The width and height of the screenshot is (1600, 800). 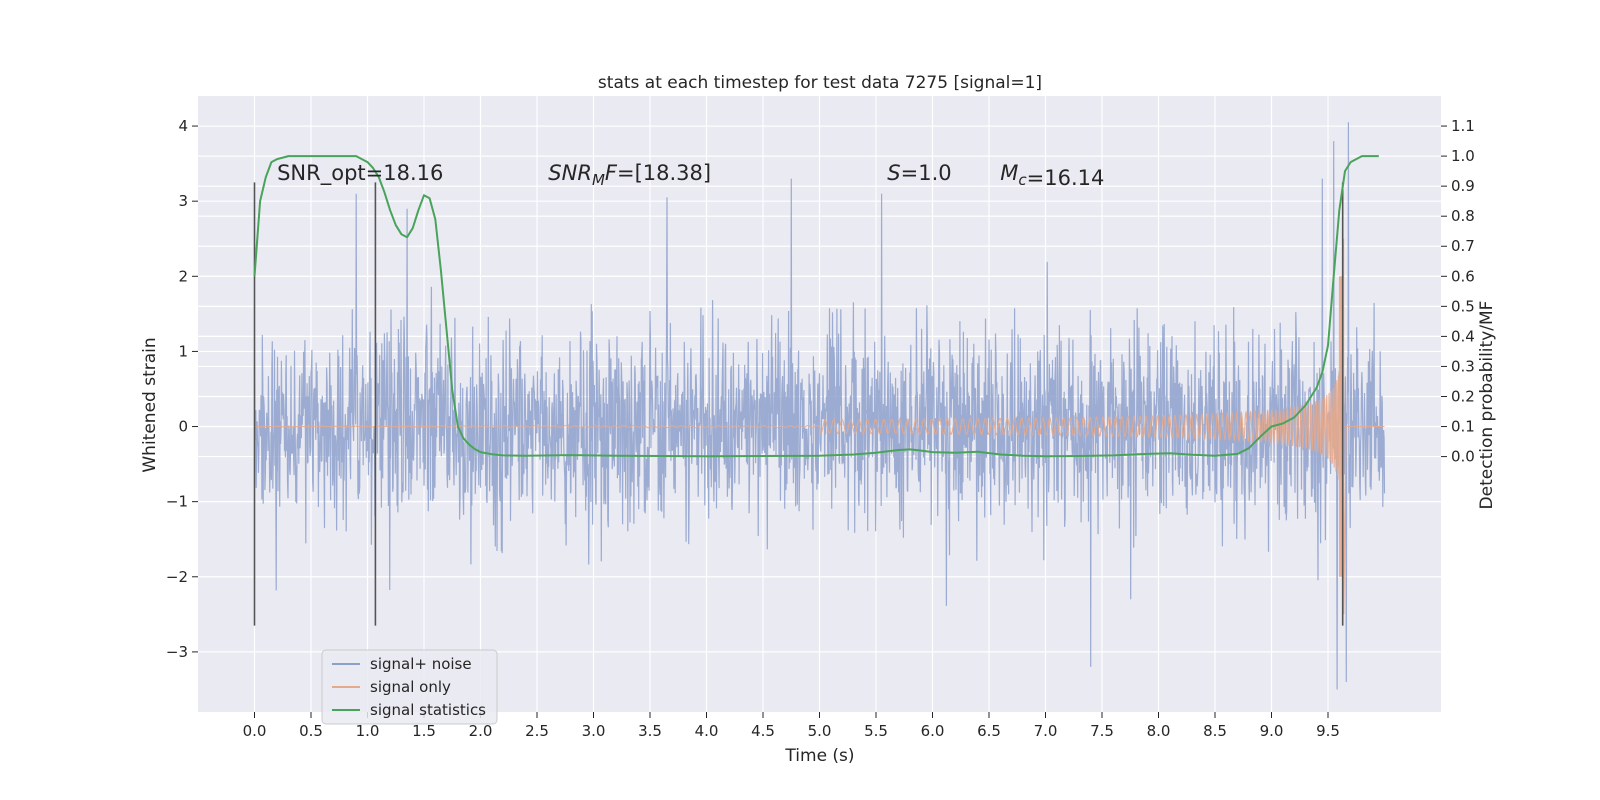 I want to click on x-tick-label: 1.0, so click(x=368, y=731).